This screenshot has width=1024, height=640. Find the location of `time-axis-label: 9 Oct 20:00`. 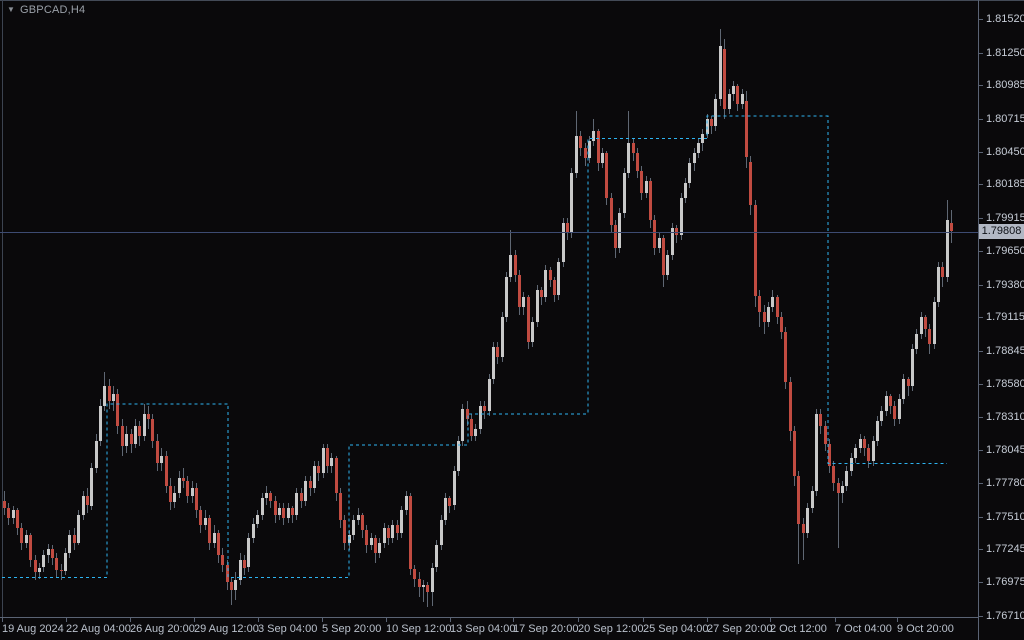

time-axis-label: 9 Oct 20:00 is located at coordinates (925, 629).